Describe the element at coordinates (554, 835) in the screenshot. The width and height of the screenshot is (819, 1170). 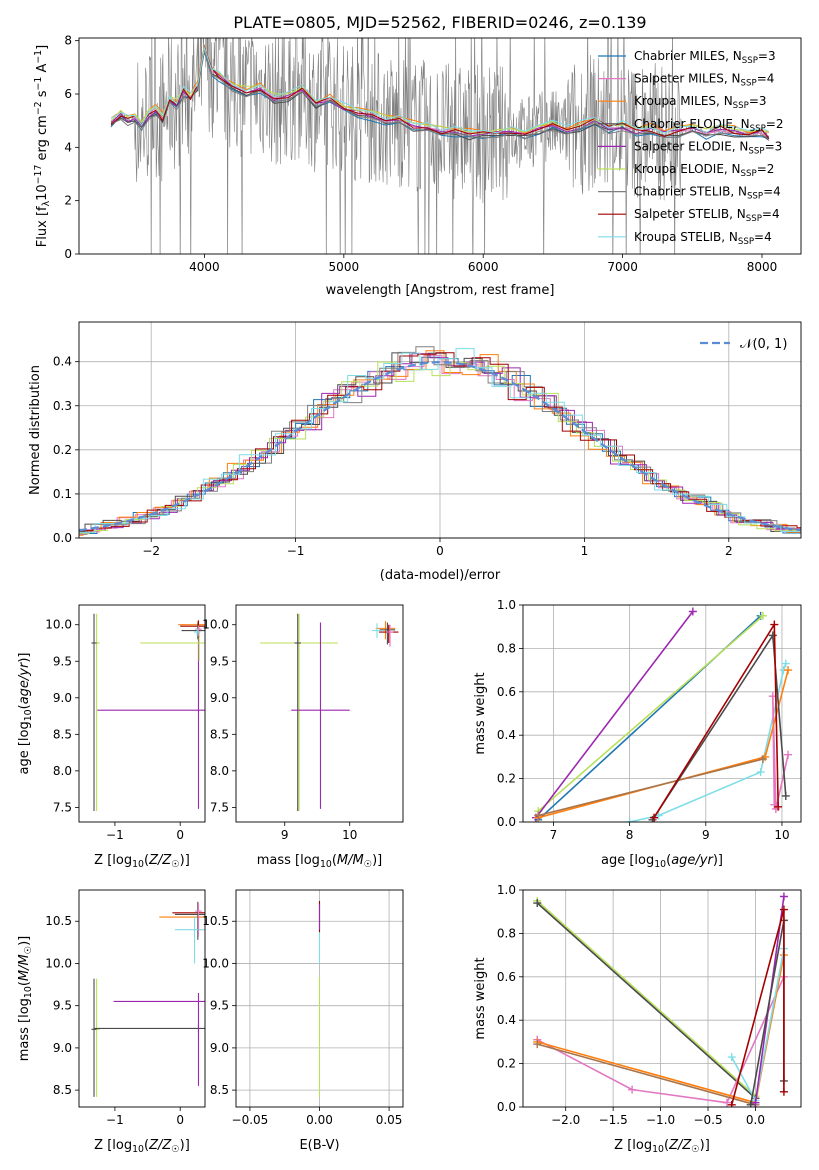
I see `x-tick-label: 7` at that location.